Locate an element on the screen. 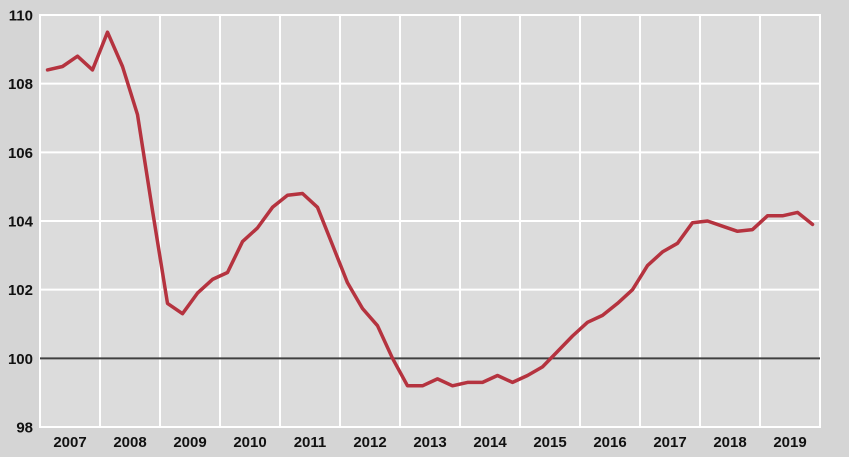 Image resolution: width=849 pixels, height=457 pixels. y-axis-tick-label: 104 is located at coordinates (21, 222).